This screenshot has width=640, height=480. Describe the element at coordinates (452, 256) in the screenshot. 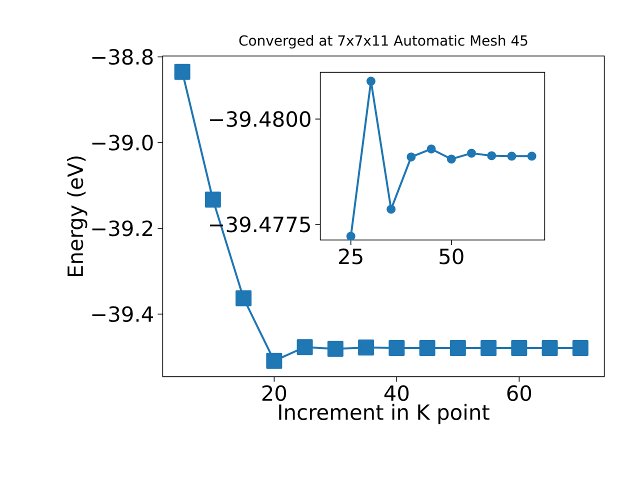

I see `x-tick-label: 50` at that location.